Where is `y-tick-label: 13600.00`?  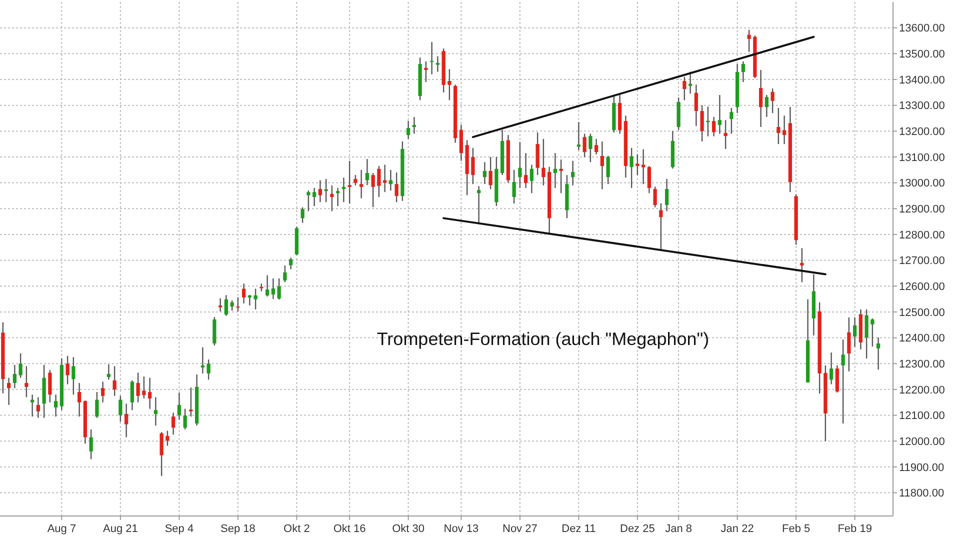
y-tick-label: 13600.00 is located at coordinates (922, 28).